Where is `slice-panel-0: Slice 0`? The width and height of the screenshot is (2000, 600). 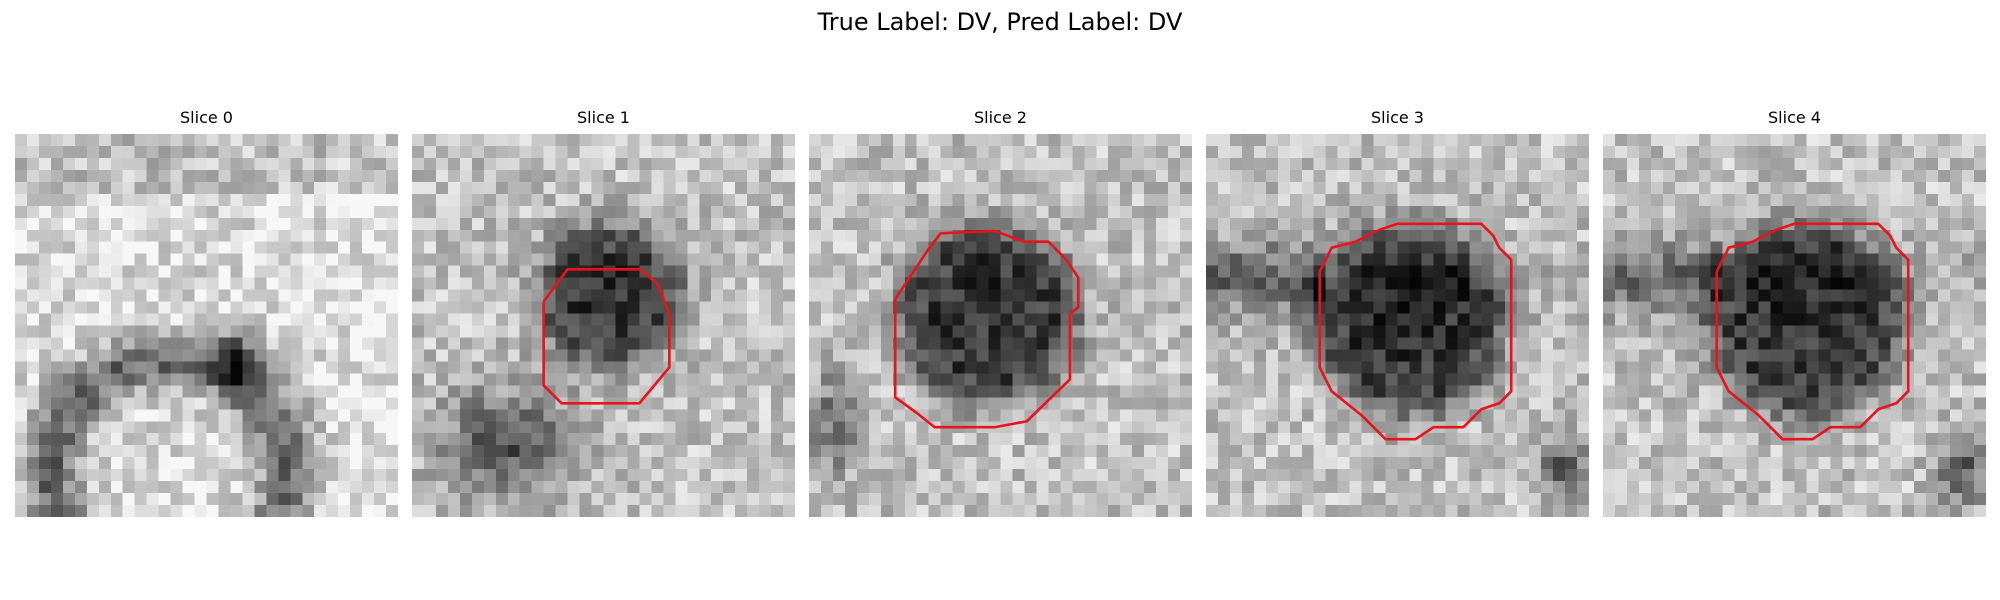 slice-panel-0: Slice 0 is located at coordinates (206, 313).